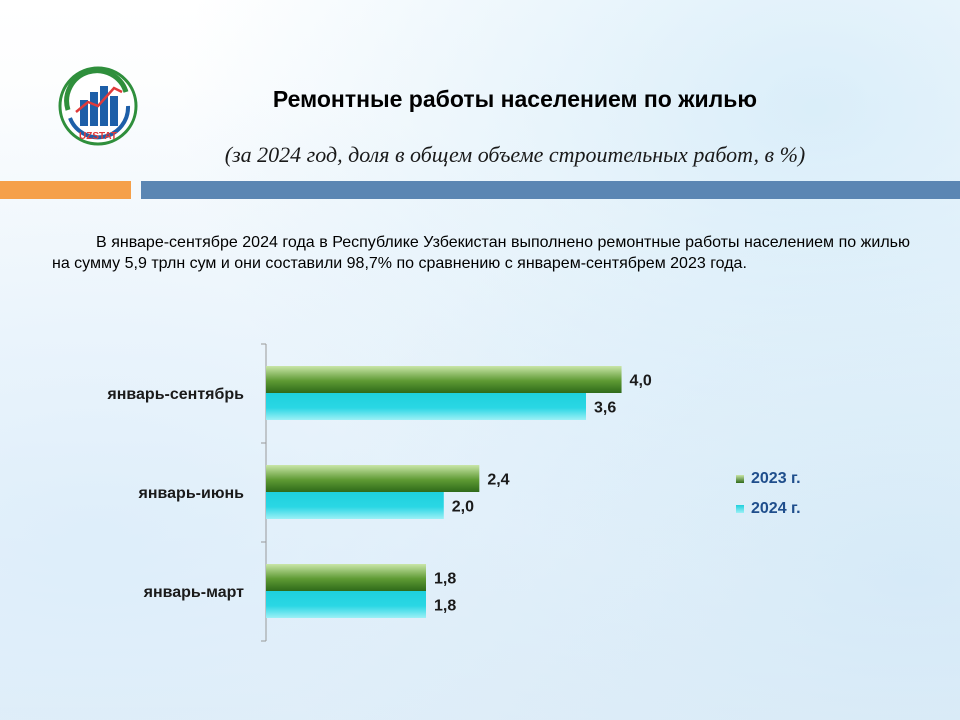 The width and height of the screenshot is (960, 720). What do you see at coordinates (776, 508) in the screenshot?
I see `legend-label-2024: 2024 г.` at bounding box center [776, 508].